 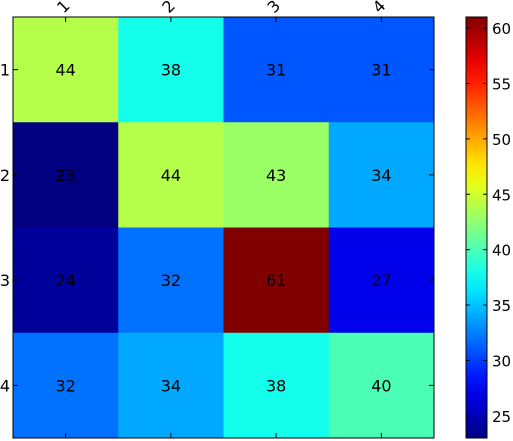 What do you see at coordinates (168, 8) in the screenshot?
I see `x-tick-label: 2` at bounding box center [168, 8].